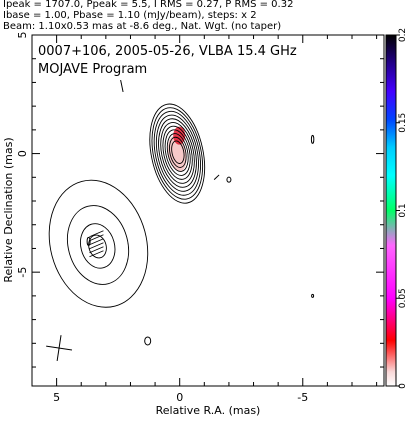  I want to click on chart-subtitle: MOJAVE Program, so click(92, 69).